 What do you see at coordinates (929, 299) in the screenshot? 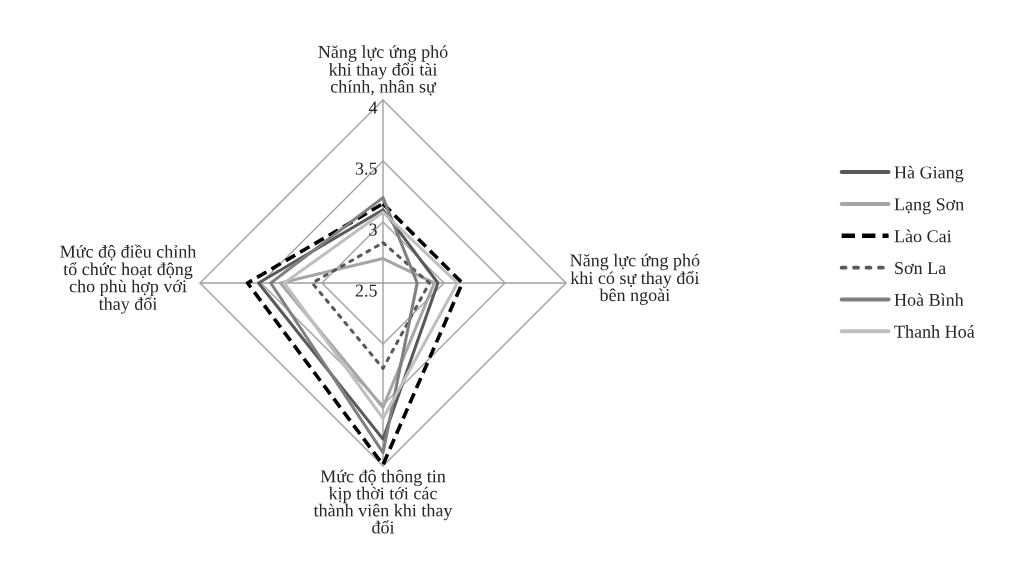
I see `legend-label: Hoà Bình` at bounding box center [929, 299].